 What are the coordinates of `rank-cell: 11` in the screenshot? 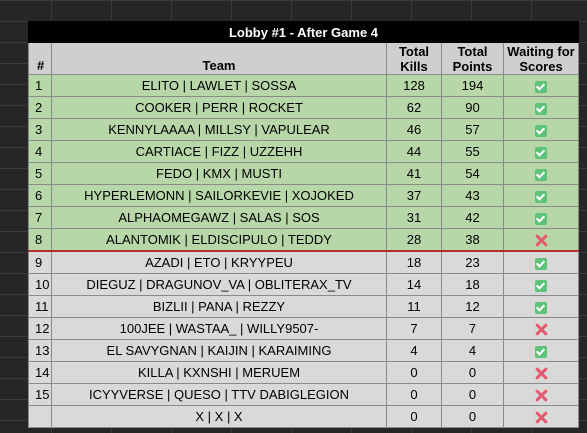 It's located at (40, 306).